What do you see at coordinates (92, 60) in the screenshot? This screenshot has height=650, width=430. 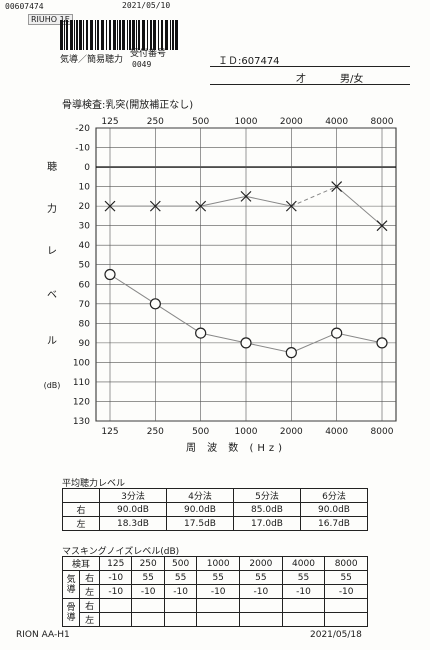 I see `dept-label: 気導／簡易聴力` at bounding box center [92, 60].